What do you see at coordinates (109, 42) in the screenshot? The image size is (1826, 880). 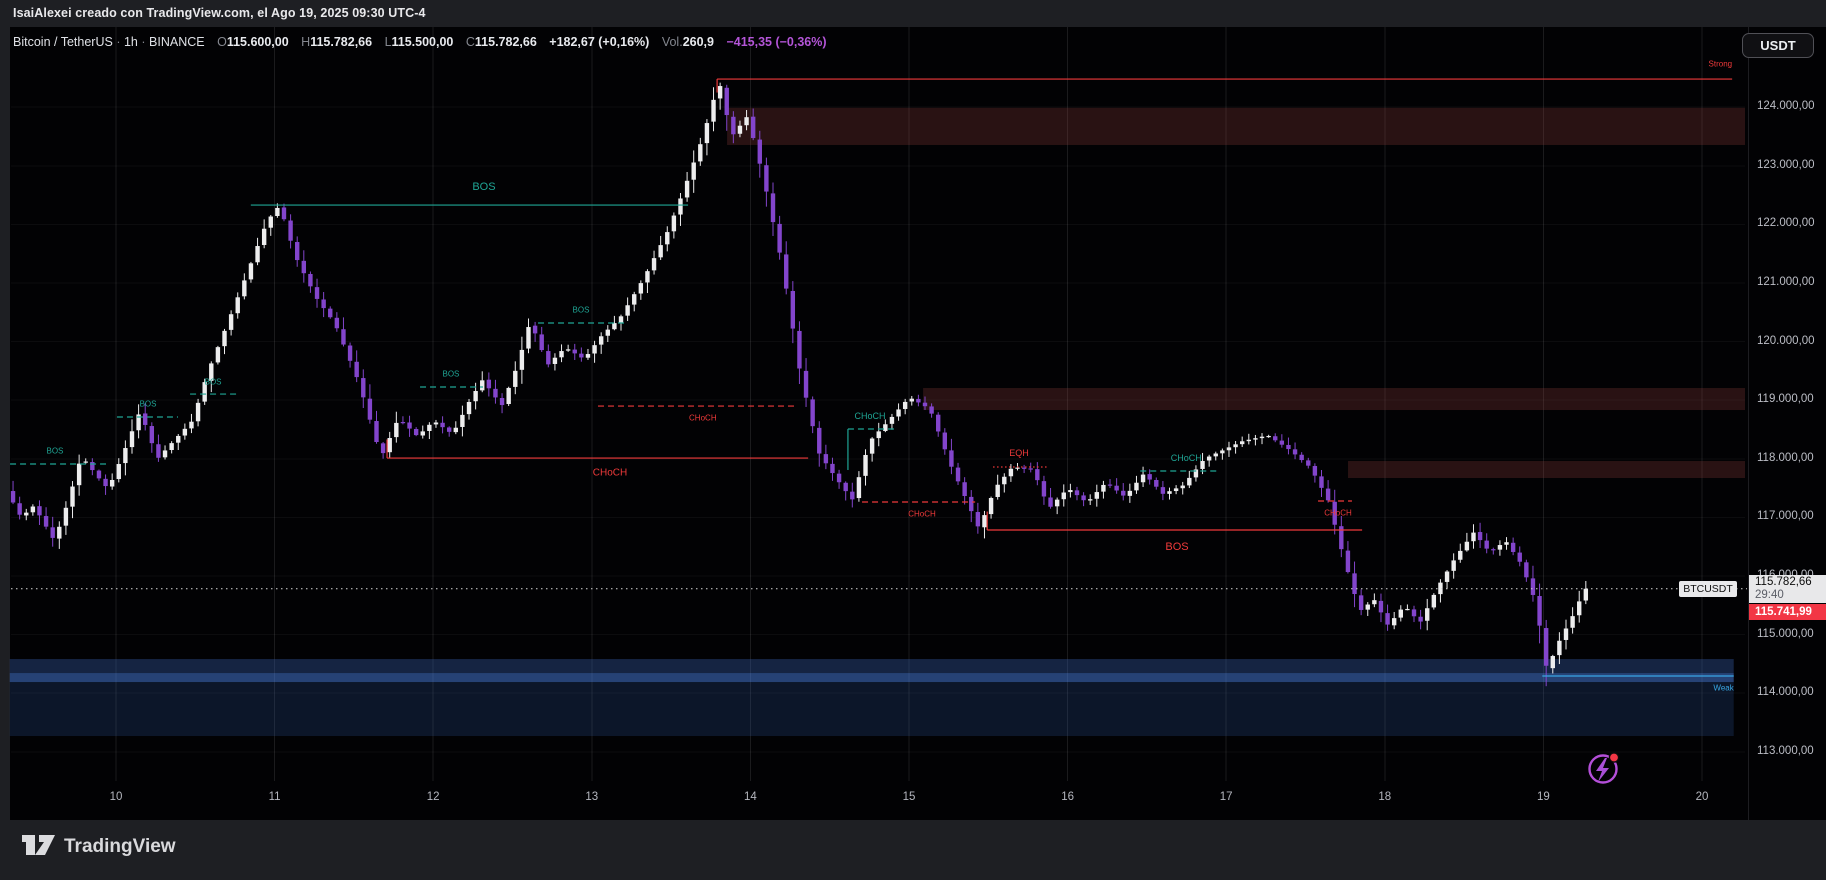 I see `symbol-name: Bitcoin / TetherUS · 1h · BINANCE` at bounding box center [109, 42].